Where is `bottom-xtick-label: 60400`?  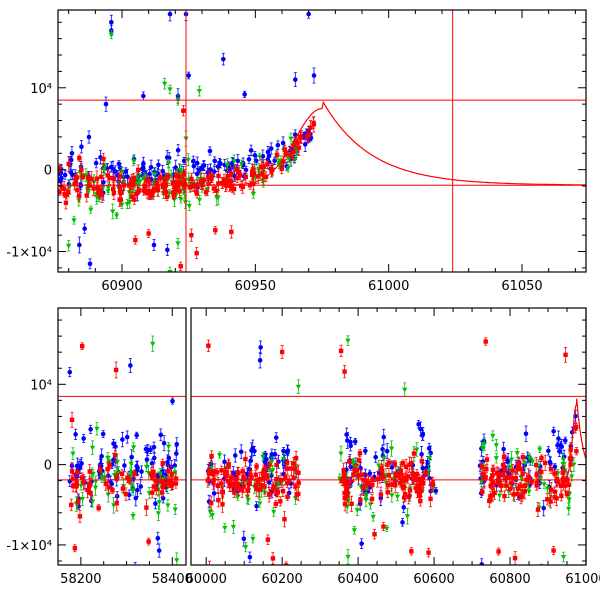 bottom-xtick-label: 60400 is located at coordinates (357, 579).